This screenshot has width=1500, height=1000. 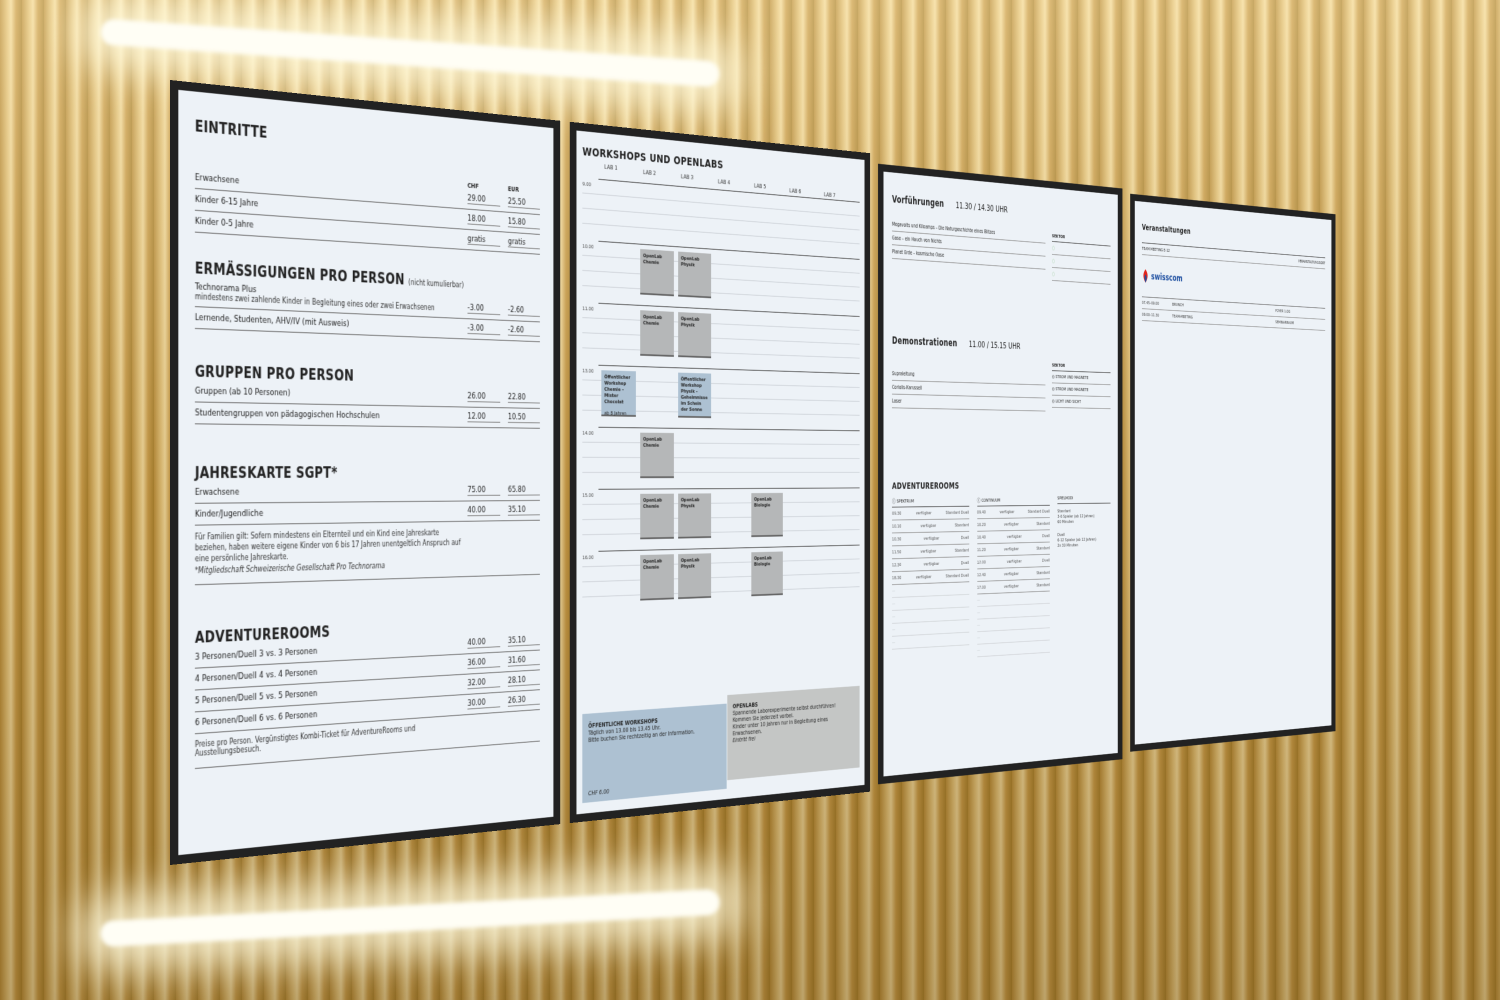 I want to click on price-chf: 36.00, so click(x=484, y=662).